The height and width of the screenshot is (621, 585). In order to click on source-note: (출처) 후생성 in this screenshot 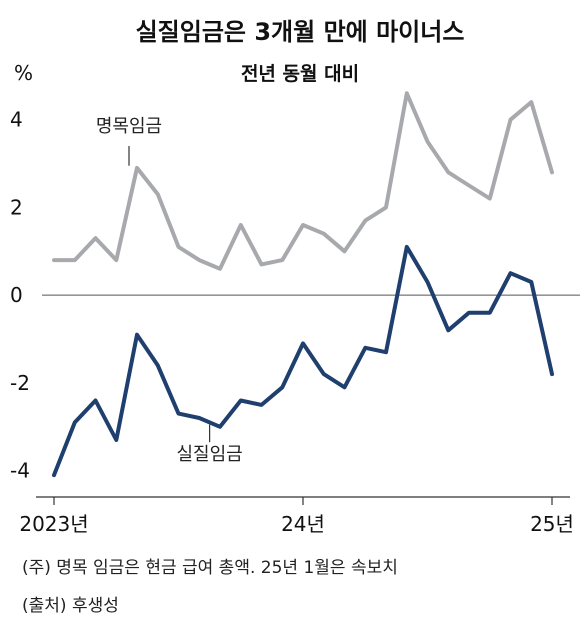, I will do `click(70, 606)`.